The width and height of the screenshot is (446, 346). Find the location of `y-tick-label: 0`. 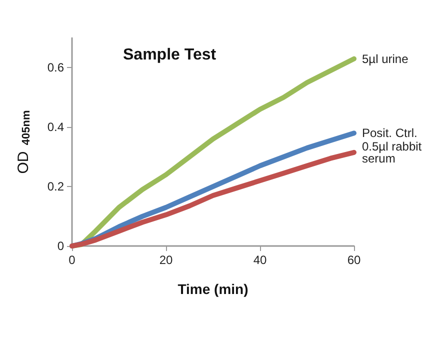

y-tick-label: 0 is located at coordinates (60, 246).